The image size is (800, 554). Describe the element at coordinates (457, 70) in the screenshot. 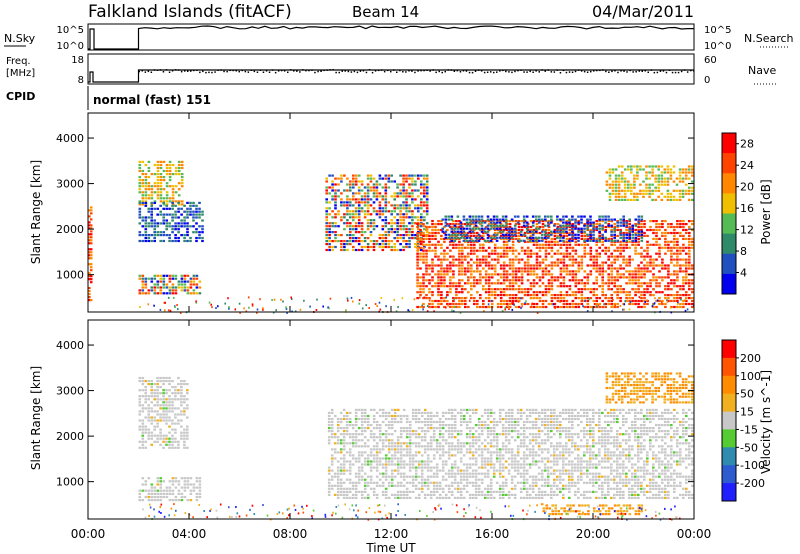

I see `nave-dot` at that location.